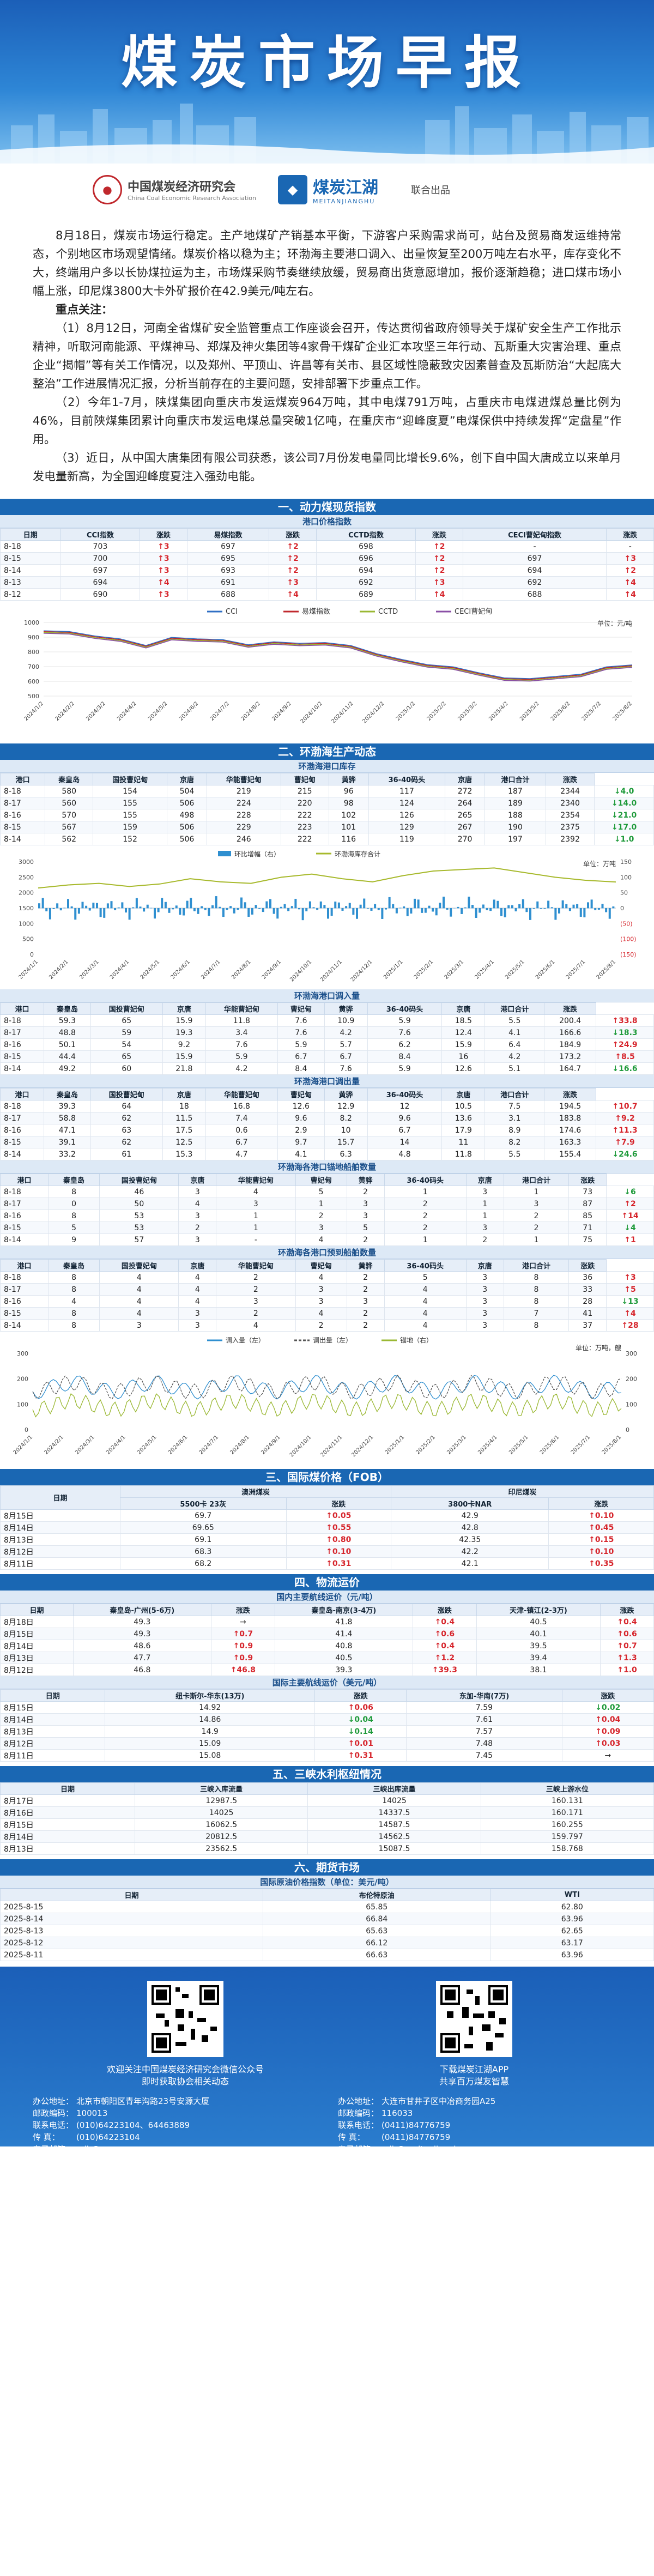 The image size is (654, 2576). What do you see at coordinates (184, 1068) in the screenshot?
I see `inflow-cell: 21.8` at bounding box center [184, 1068].